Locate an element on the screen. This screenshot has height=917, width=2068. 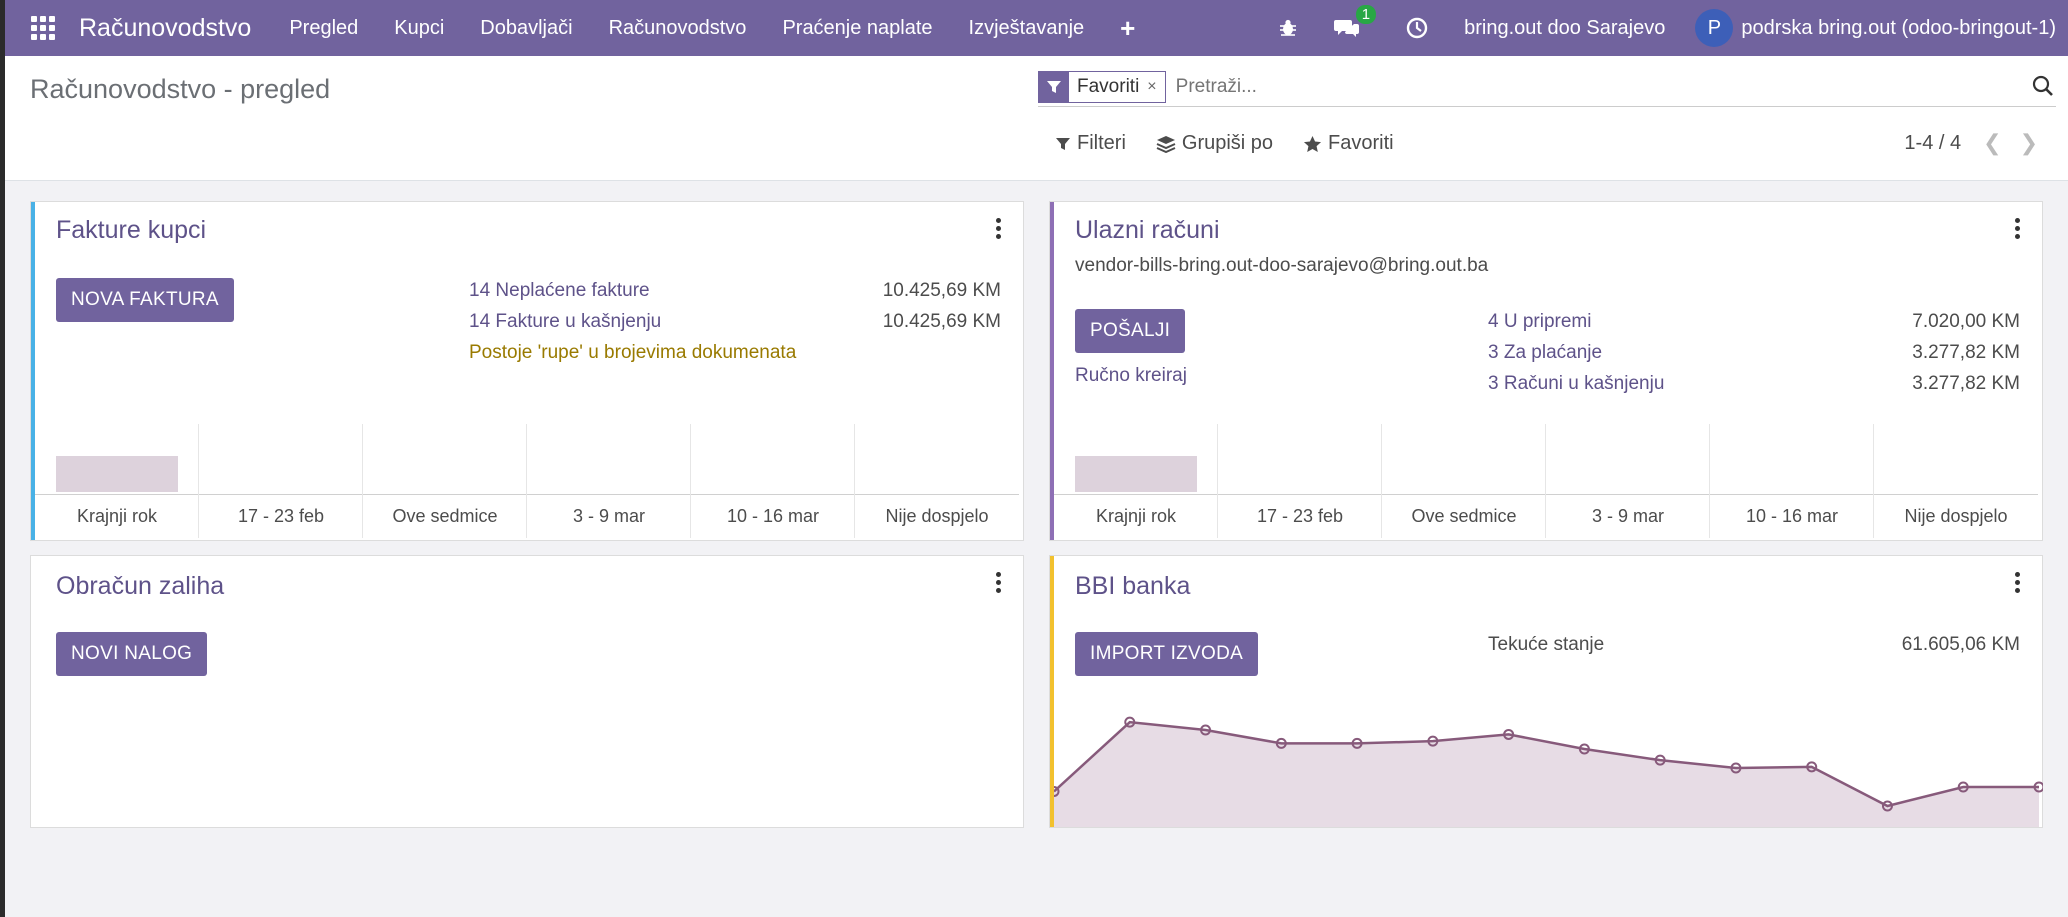
balance-amount: 61.605,06 KM is located at coordinates (1960, 644).